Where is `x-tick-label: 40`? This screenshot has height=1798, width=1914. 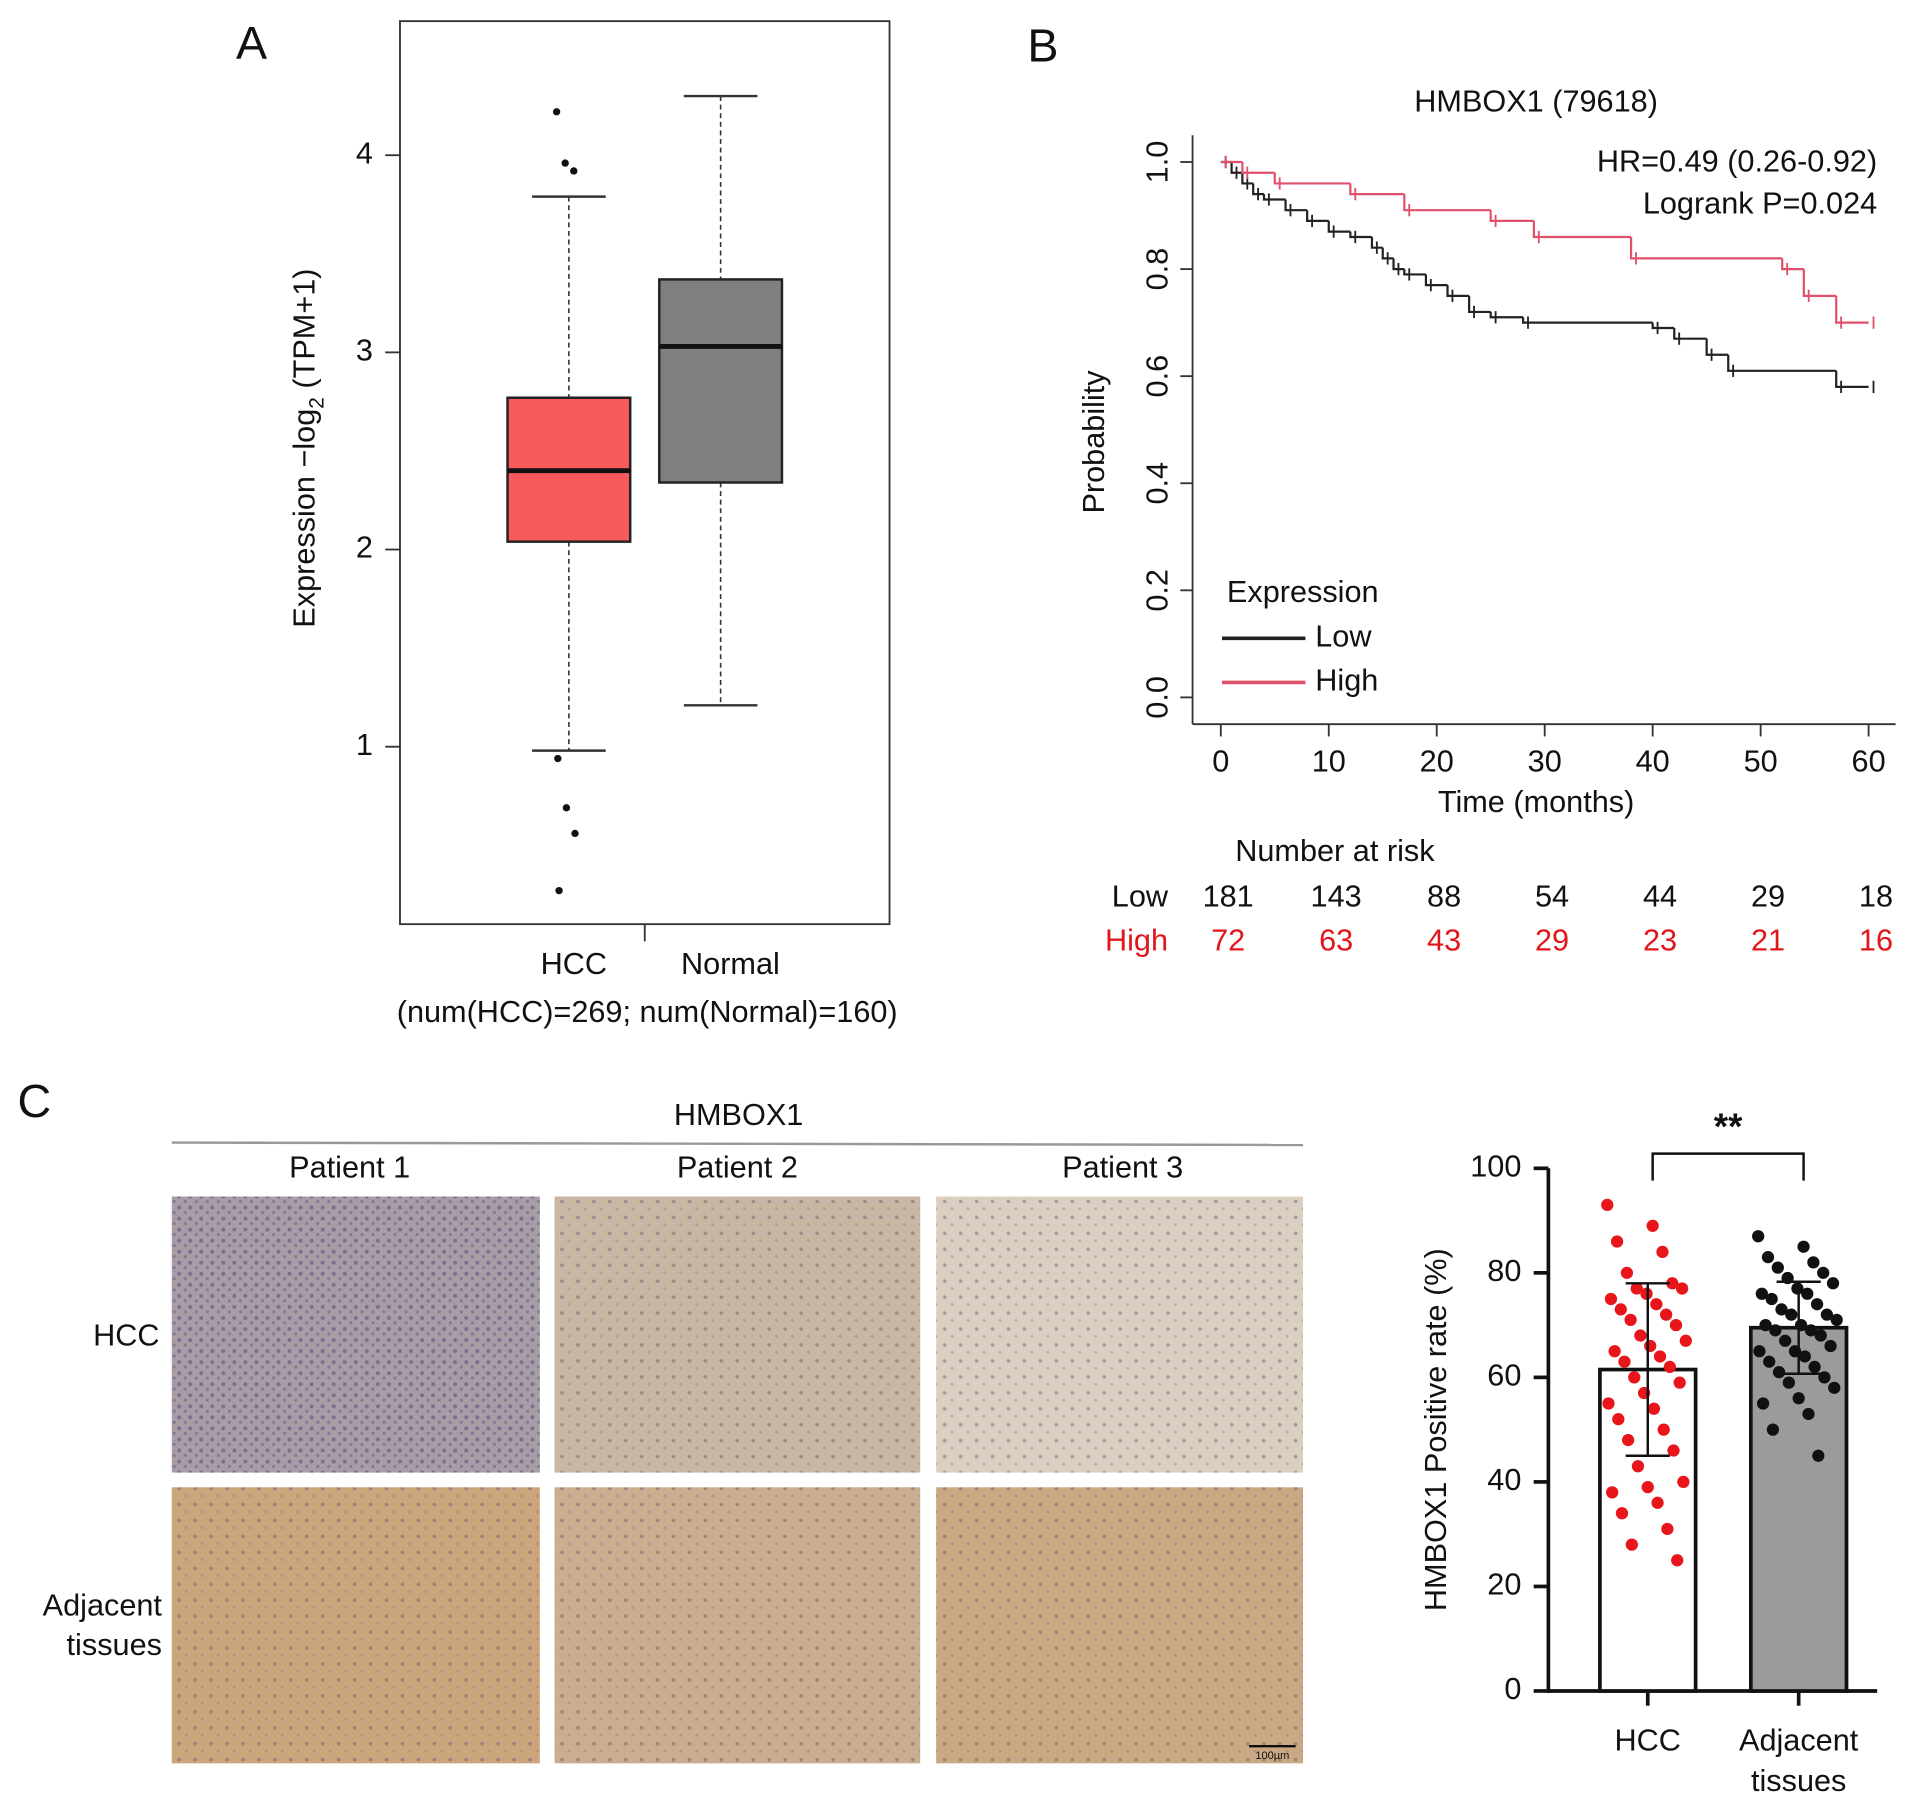
x-tick-label: 40 is located at coordinates (1653, 762).